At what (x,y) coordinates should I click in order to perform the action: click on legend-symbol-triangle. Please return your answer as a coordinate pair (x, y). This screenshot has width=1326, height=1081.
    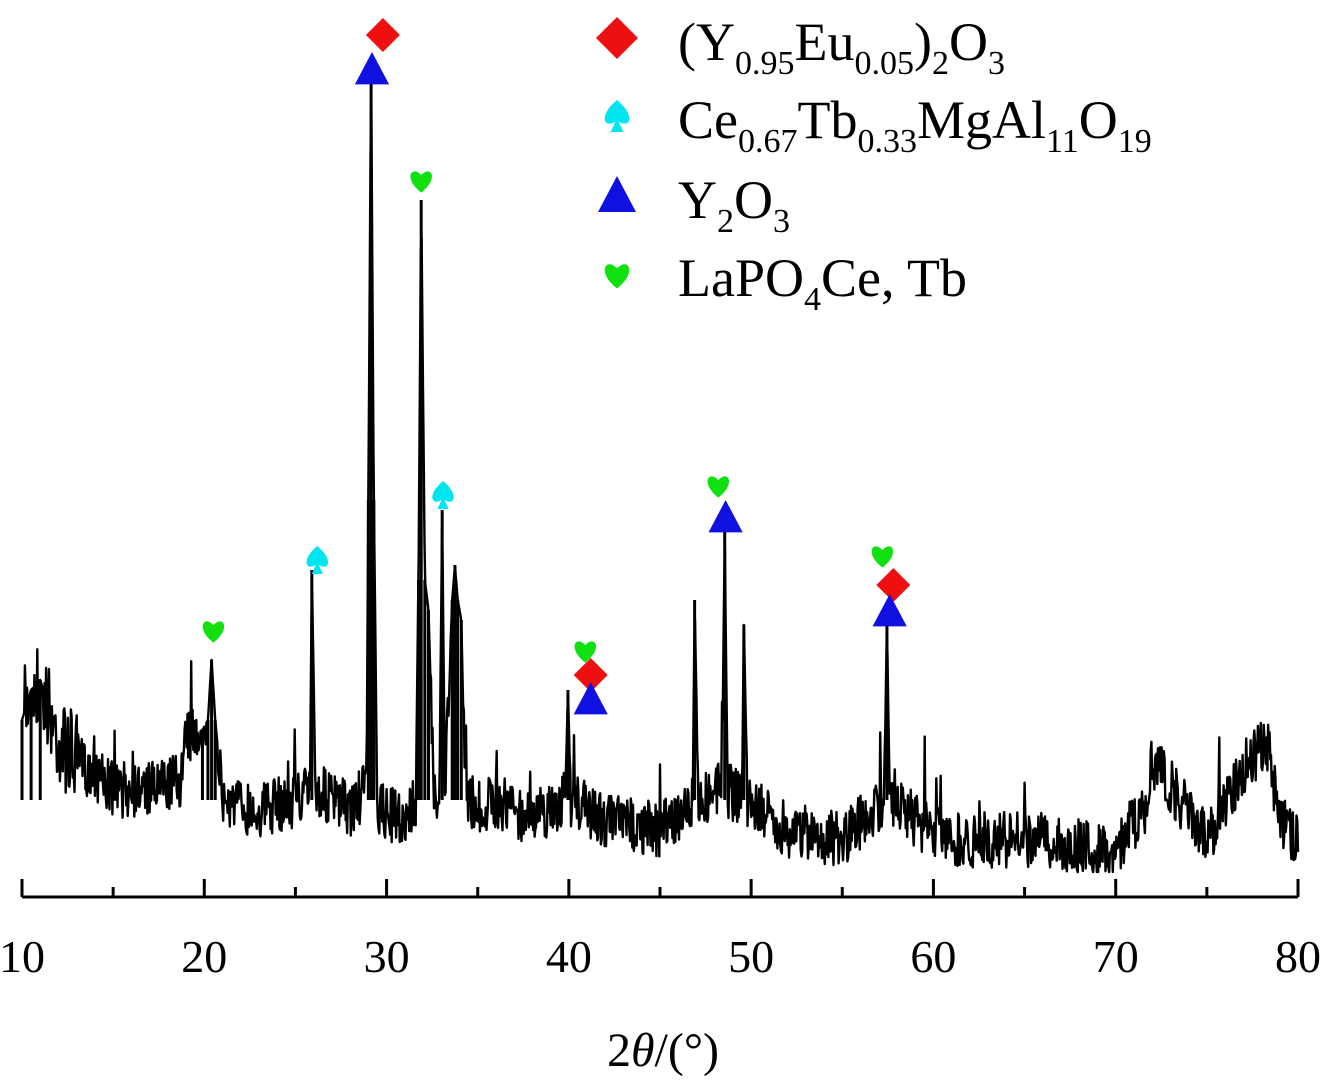
    Looking at the image, I should click on (617, 194).